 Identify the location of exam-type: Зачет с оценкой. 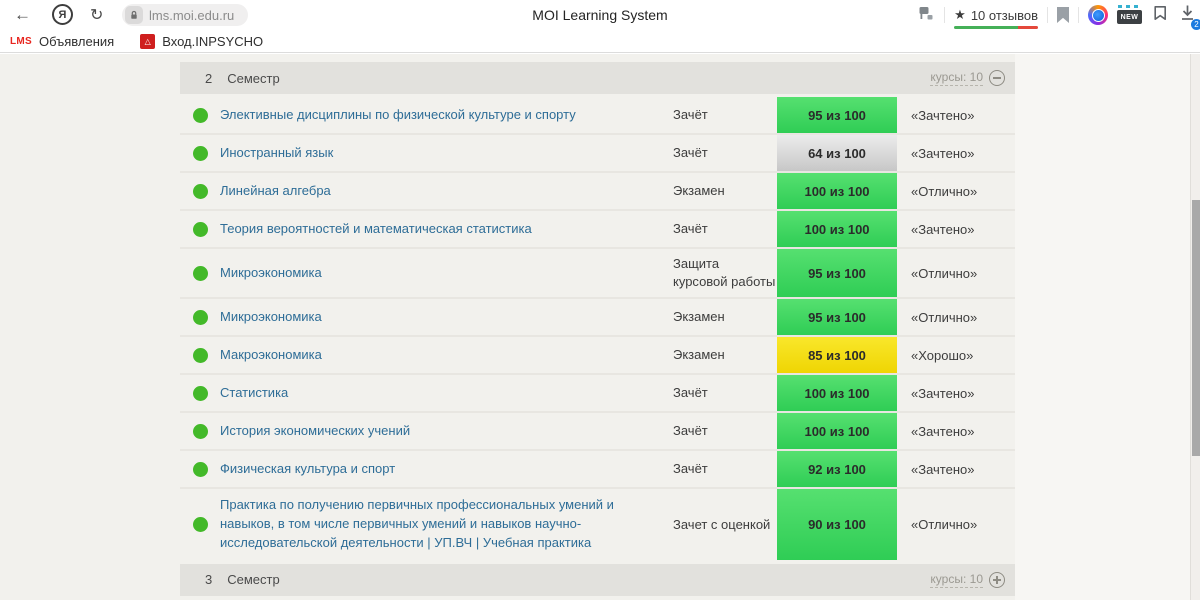
(722, 524).